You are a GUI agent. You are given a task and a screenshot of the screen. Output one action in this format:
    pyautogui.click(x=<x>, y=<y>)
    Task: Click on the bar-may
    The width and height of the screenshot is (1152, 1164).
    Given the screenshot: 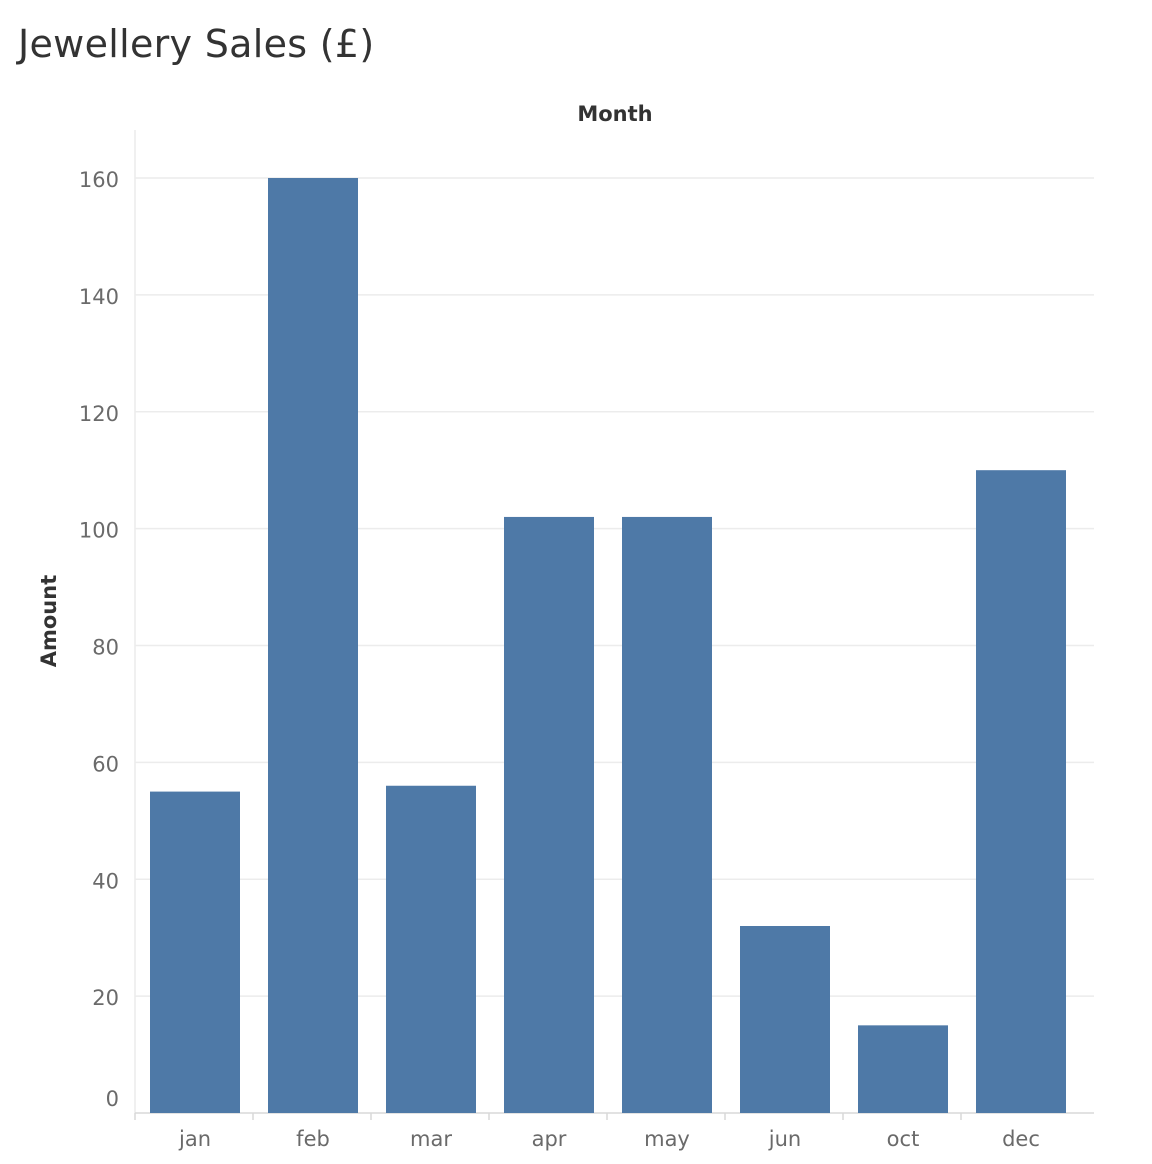 What is the action you would take?
    pyautogui.click(x=667, y=814)
    